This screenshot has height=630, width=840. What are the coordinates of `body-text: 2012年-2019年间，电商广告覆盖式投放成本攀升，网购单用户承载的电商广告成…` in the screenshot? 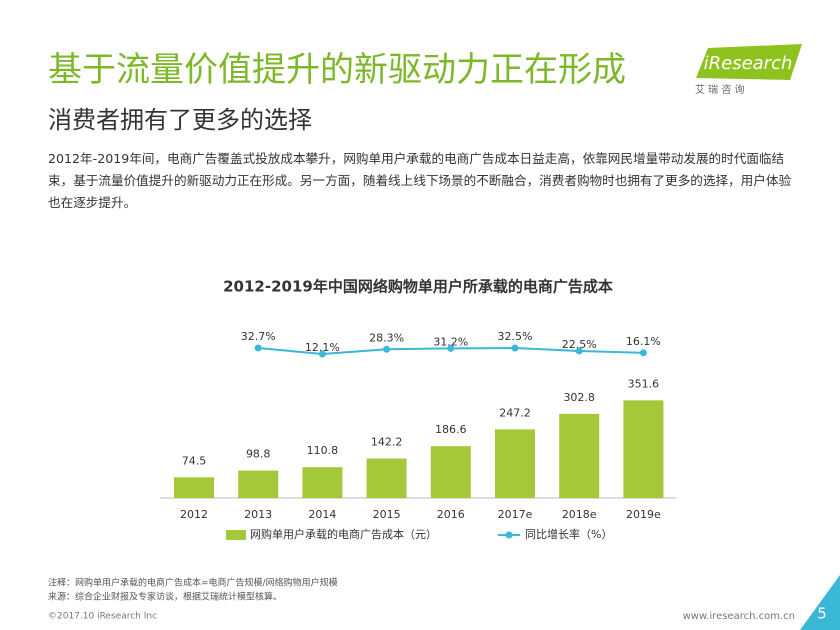 It's located at (420, 180).